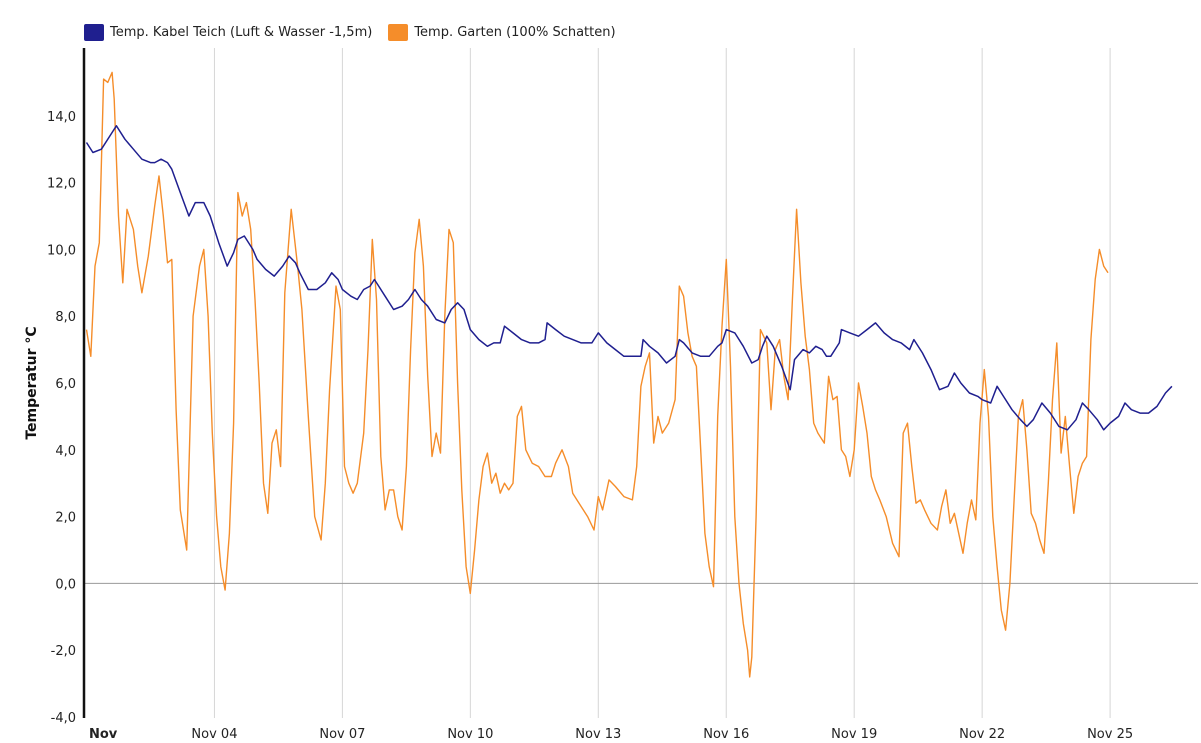  I want to click on y-tick-label: 12,0, so click(61, 184).